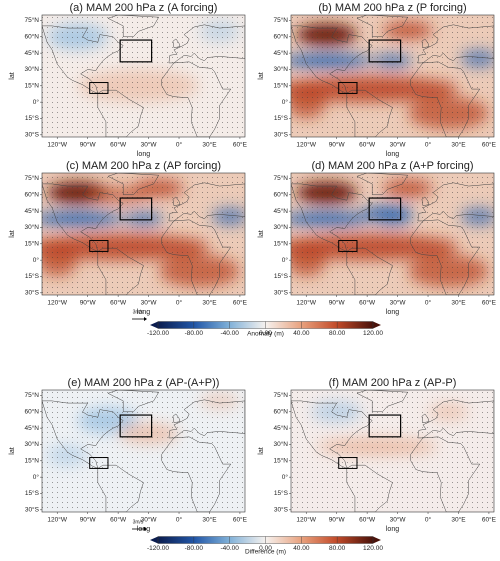 The width and height of the screenshot is (500, 561). Describe the element at coordinates (392, 8) in the screenshot. I see `panel-title: (b) MAM 200 hPa z (P forcing)` at that location.